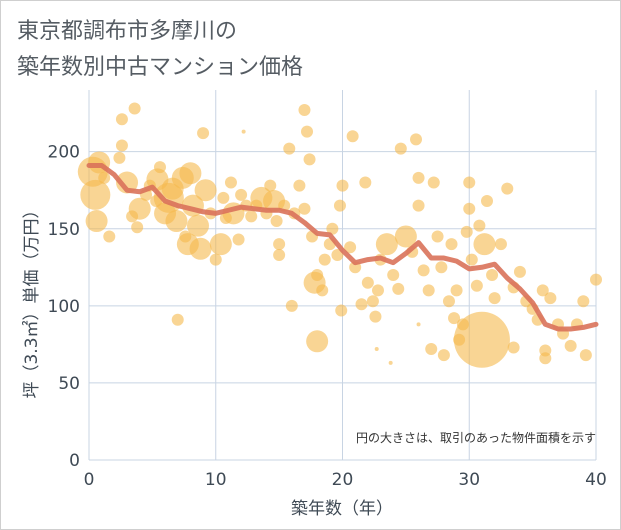 The height and width of the screenshot is (530, 621). What do you see at coordinates (32, 299) in the screenshot?
I see `y-axis-label: 坪（3.3㎡）単価（万円）` at bounding box center [32, 299].